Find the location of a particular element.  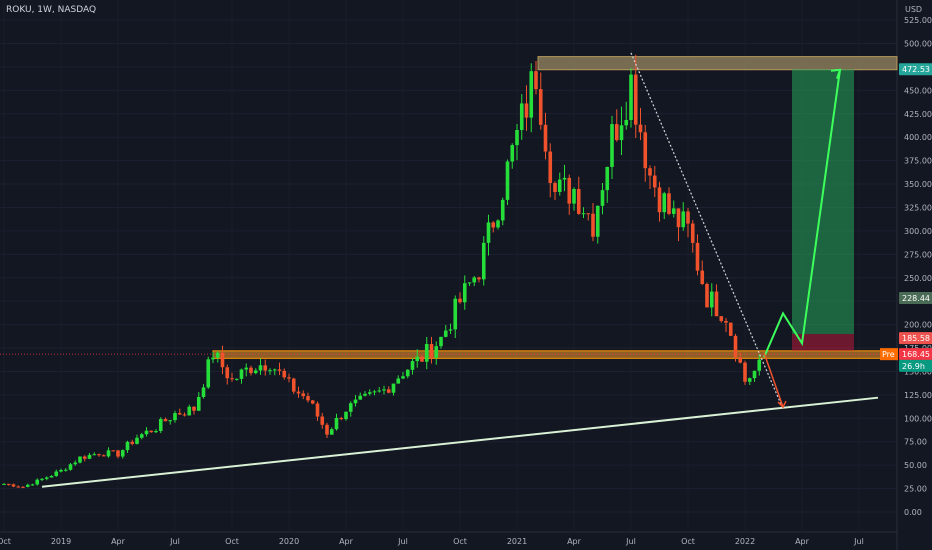

price-tick-label: 300.00 is located at coordinates (918, 231).